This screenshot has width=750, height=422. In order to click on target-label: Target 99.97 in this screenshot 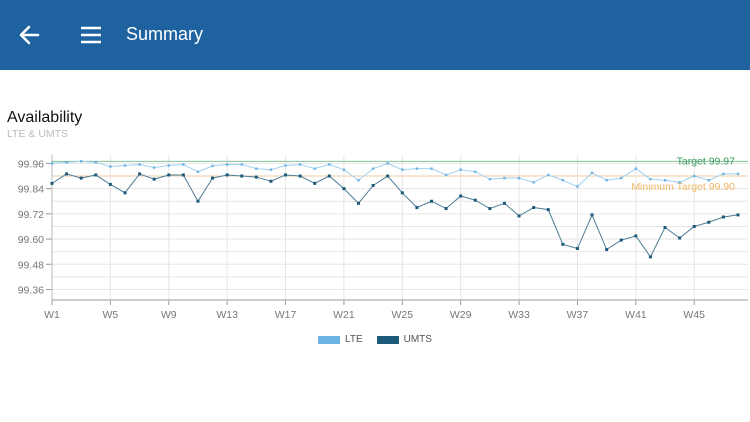, I will do `click(706, 161)`.